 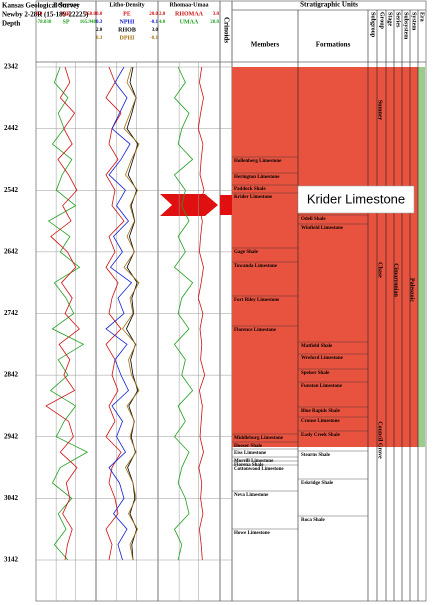 I want to click on track-title: Reference, so click(x=66, y=5).